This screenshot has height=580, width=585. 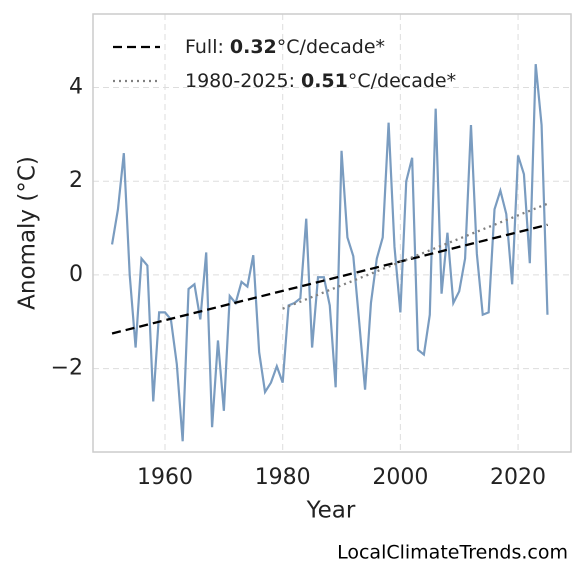 I want to click on legend-label: Full: 0.32°C/decade*, so click(x=285, y=47).